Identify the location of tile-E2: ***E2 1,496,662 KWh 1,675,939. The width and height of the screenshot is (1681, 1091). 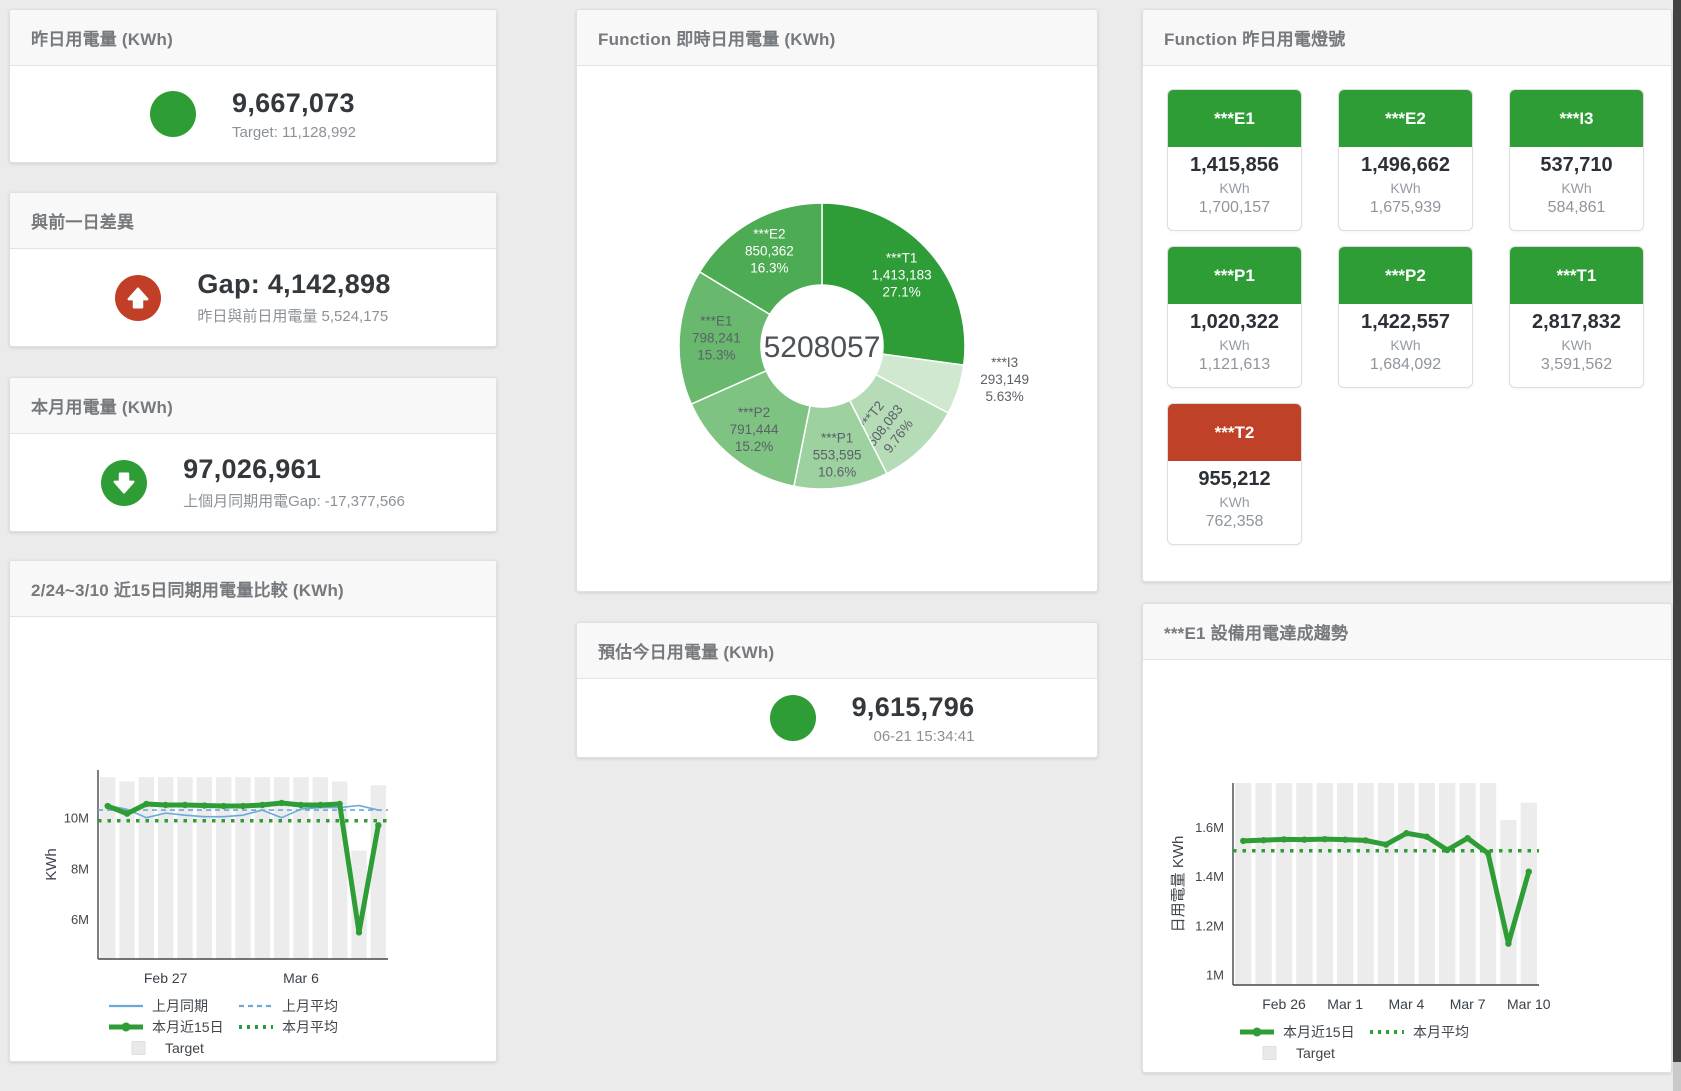
(1405, 160).